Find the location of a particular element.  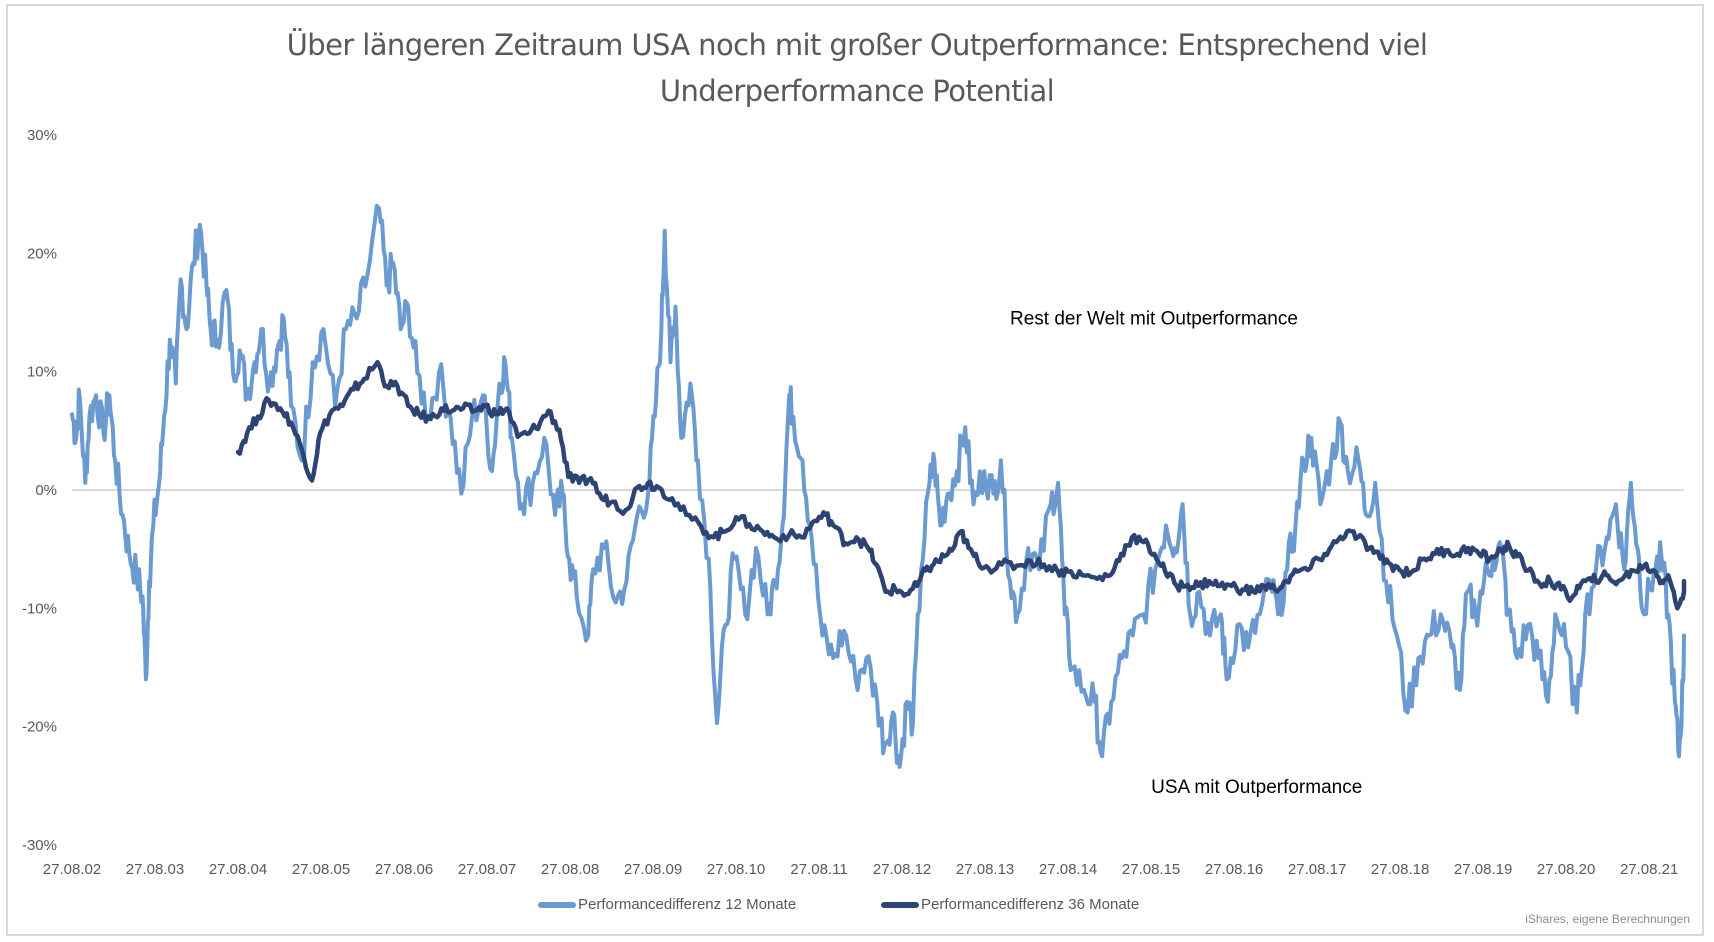

x-tick-label: 27.08.08 is located at coordinates (570, 869).